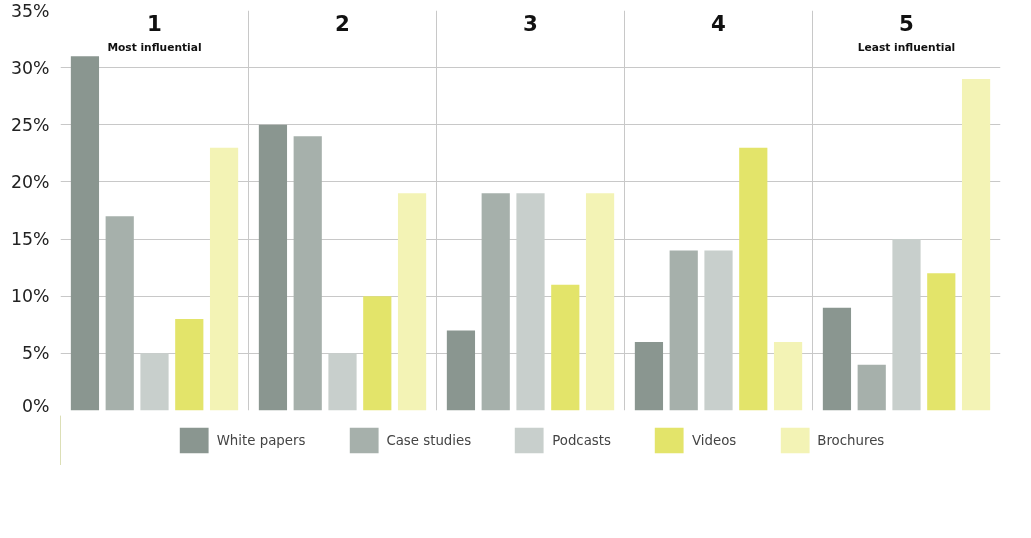 The width and height of the screenshot is (1031, 538). I want to click on legend-label: Videos, so click(714, 440).